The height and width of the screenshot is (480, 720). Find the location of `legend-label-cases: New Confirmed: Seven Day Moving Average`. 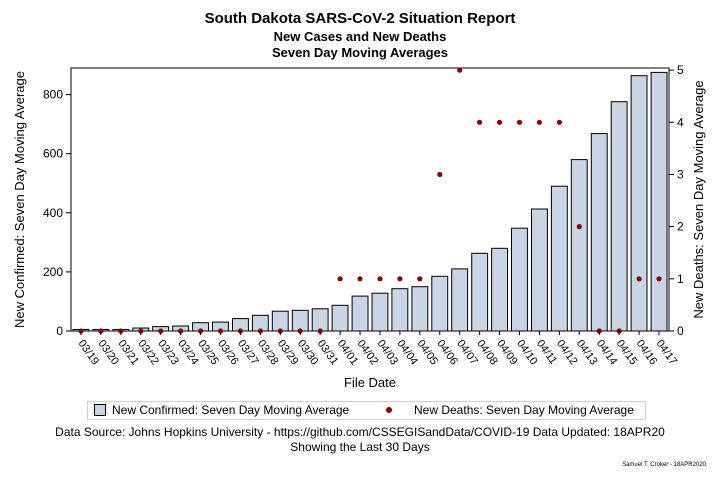

legend-label-cases: New Confirmed: Seven Day Moving Average is located at coordinates (231, 410).